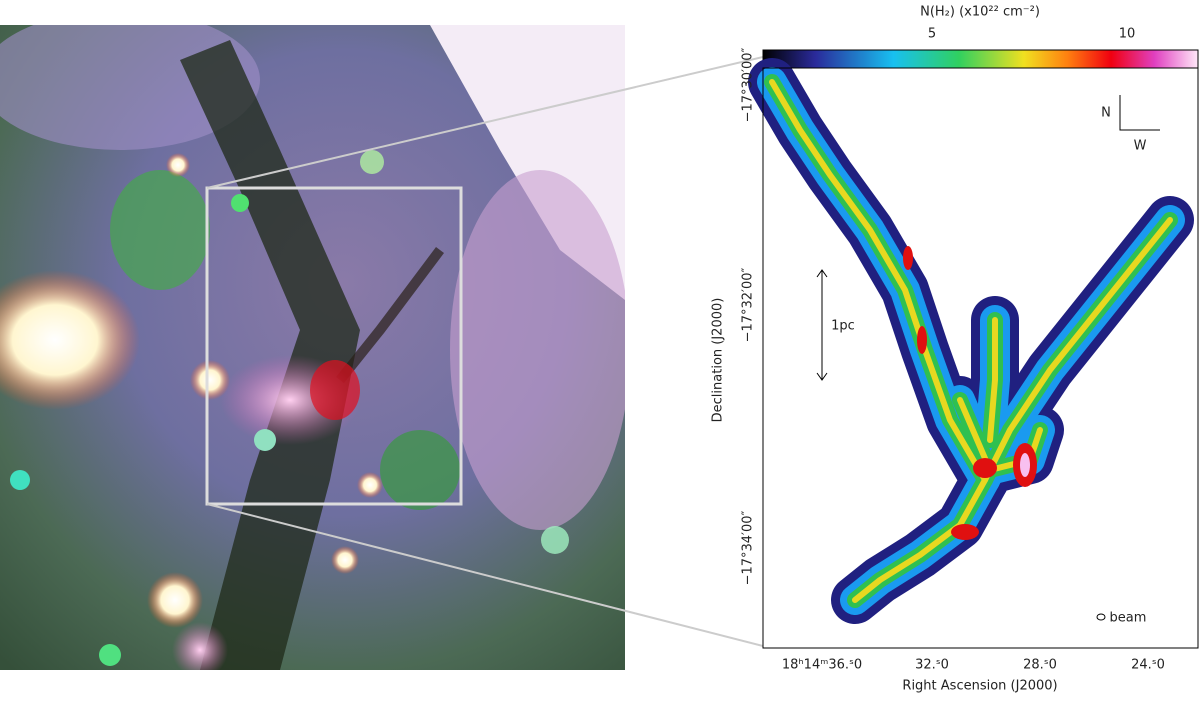  Describe the element at coordinates (1101, 617) in the screenshot. I see `beam-marker` at that location.